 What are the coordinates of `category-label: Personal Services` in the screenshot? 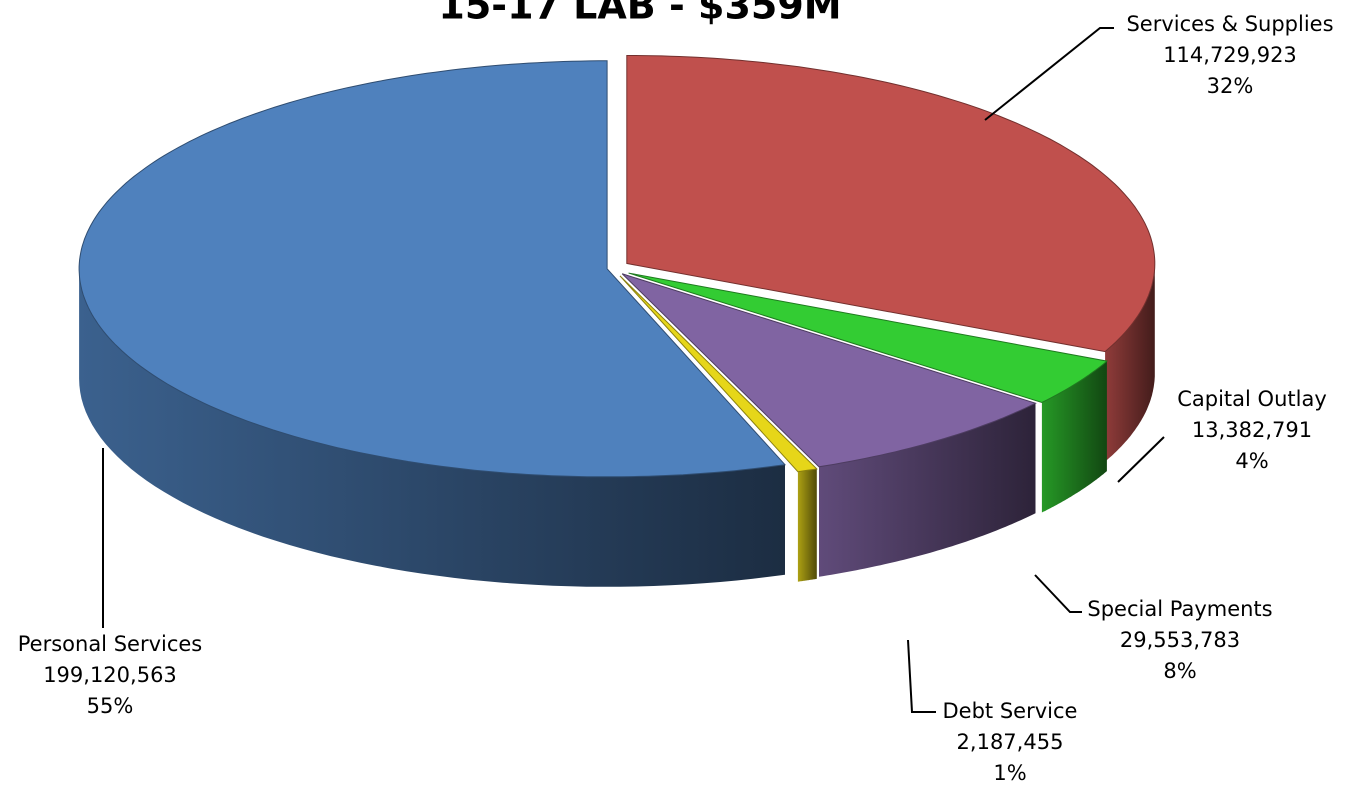 It's located at (110, 644).